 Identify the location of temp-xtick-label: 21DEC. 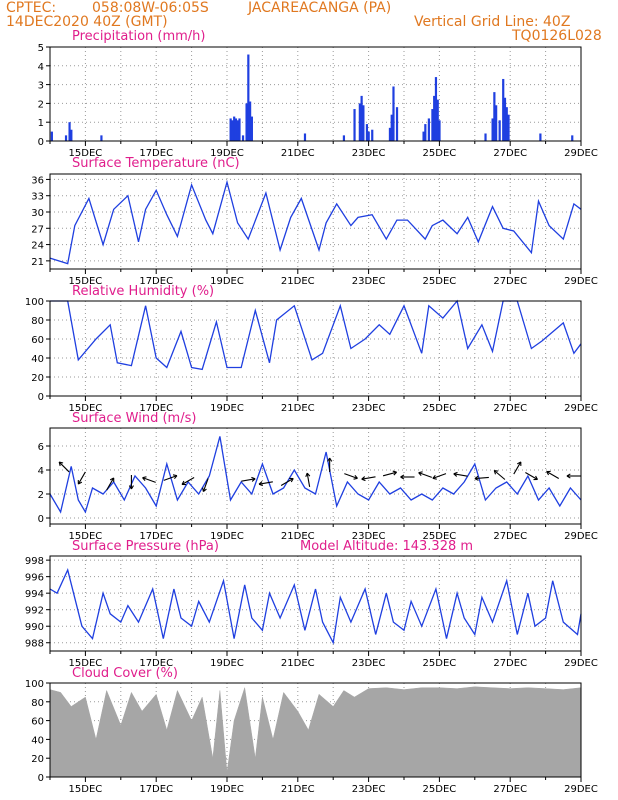
(298, 281).